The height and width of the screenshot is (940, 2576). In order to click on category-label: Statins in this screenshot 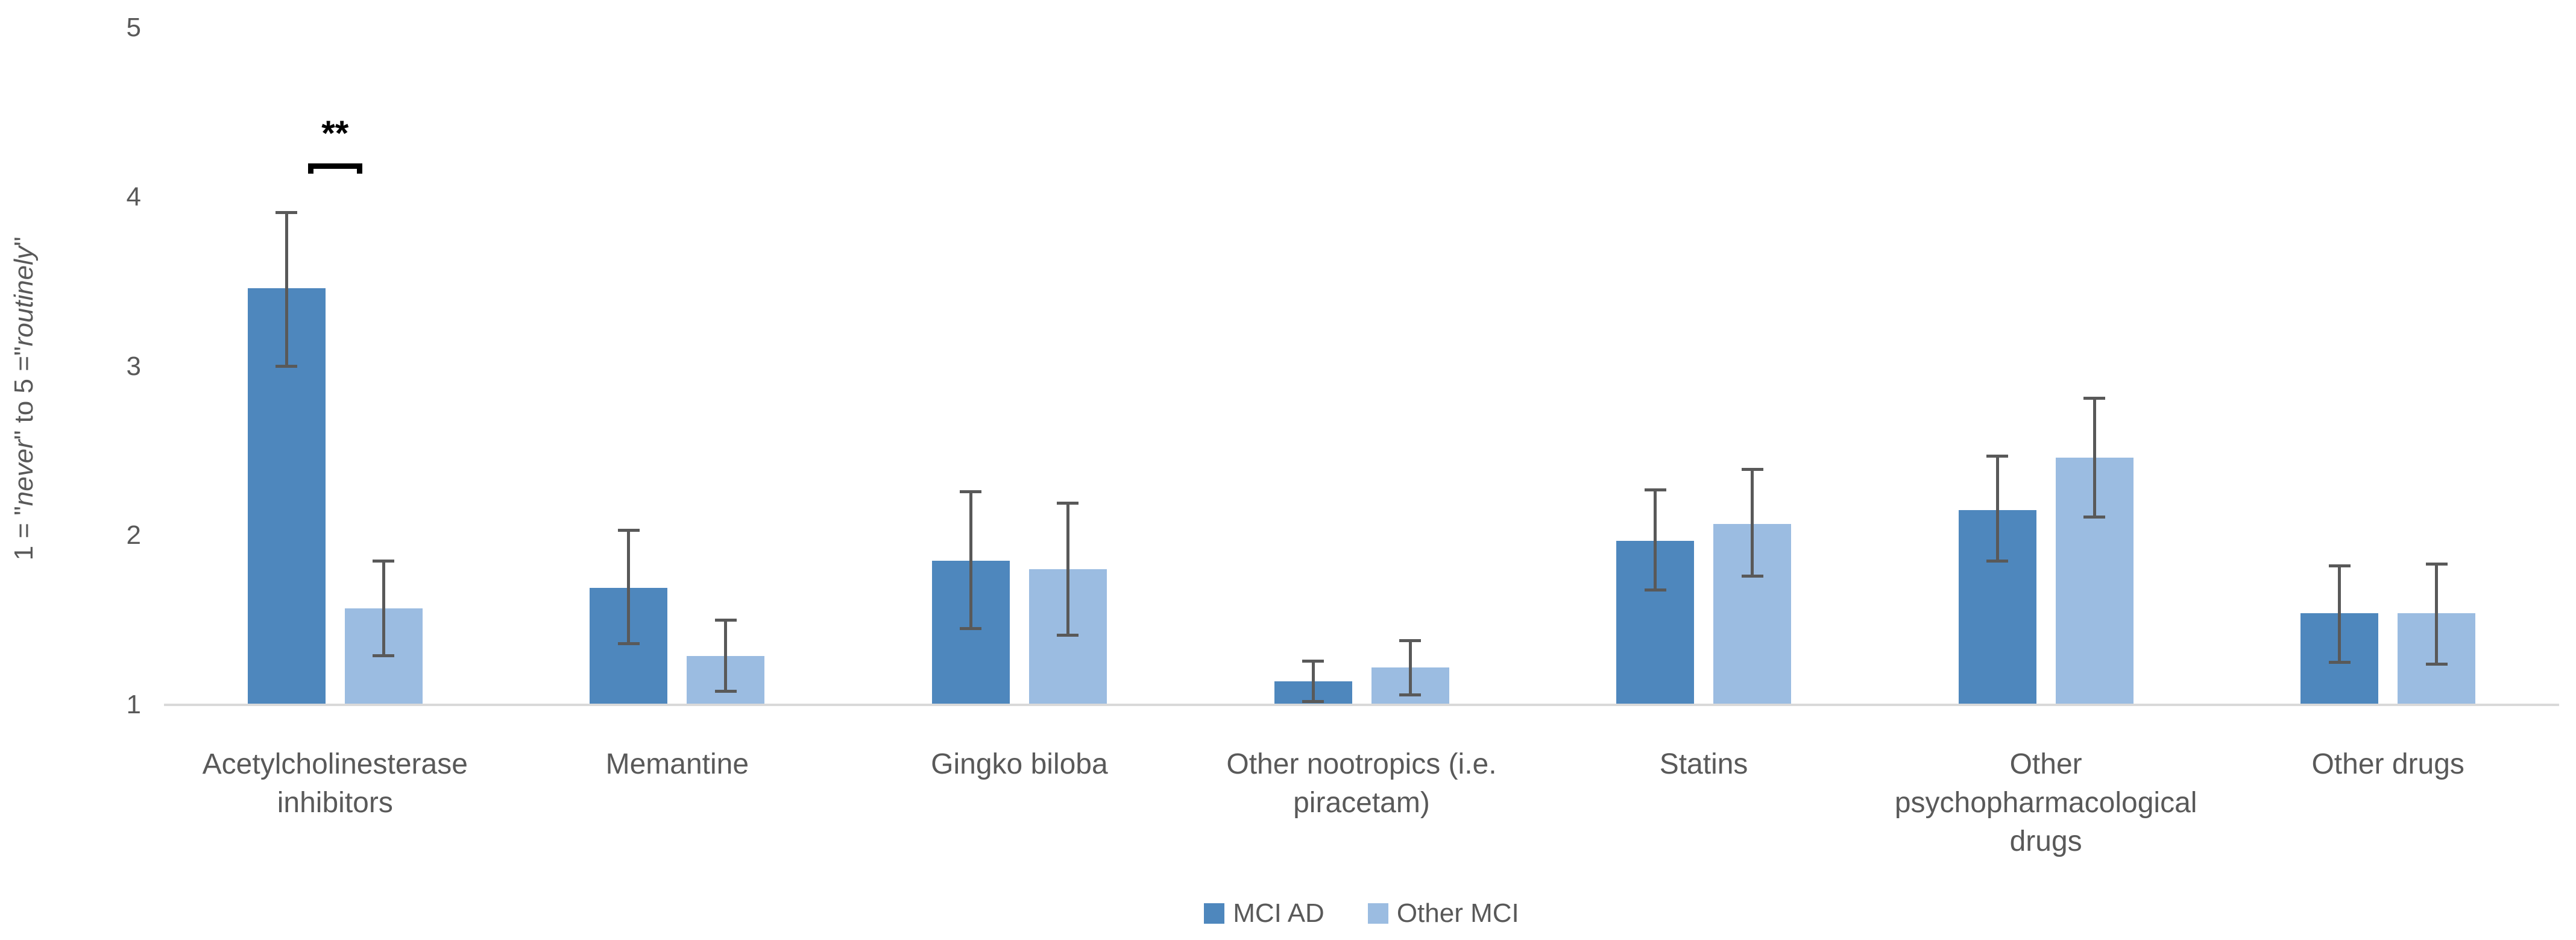, I will do `click(1703, 764)`.